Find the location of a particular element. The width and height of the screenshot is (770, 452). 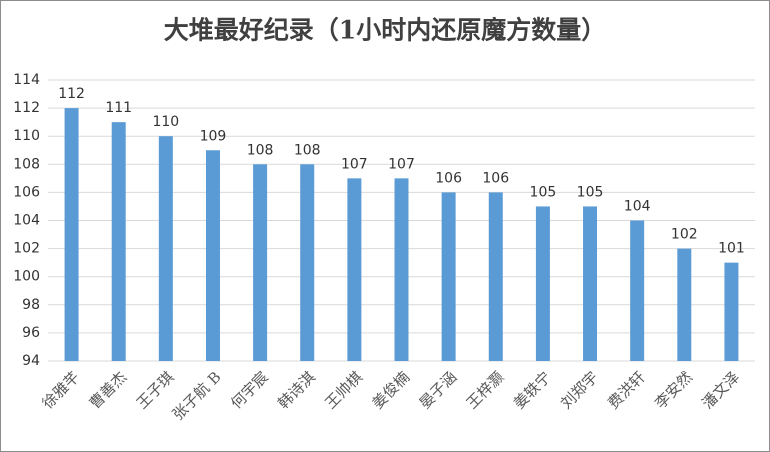

data-label: 104 is located at coordinates (637, 207).